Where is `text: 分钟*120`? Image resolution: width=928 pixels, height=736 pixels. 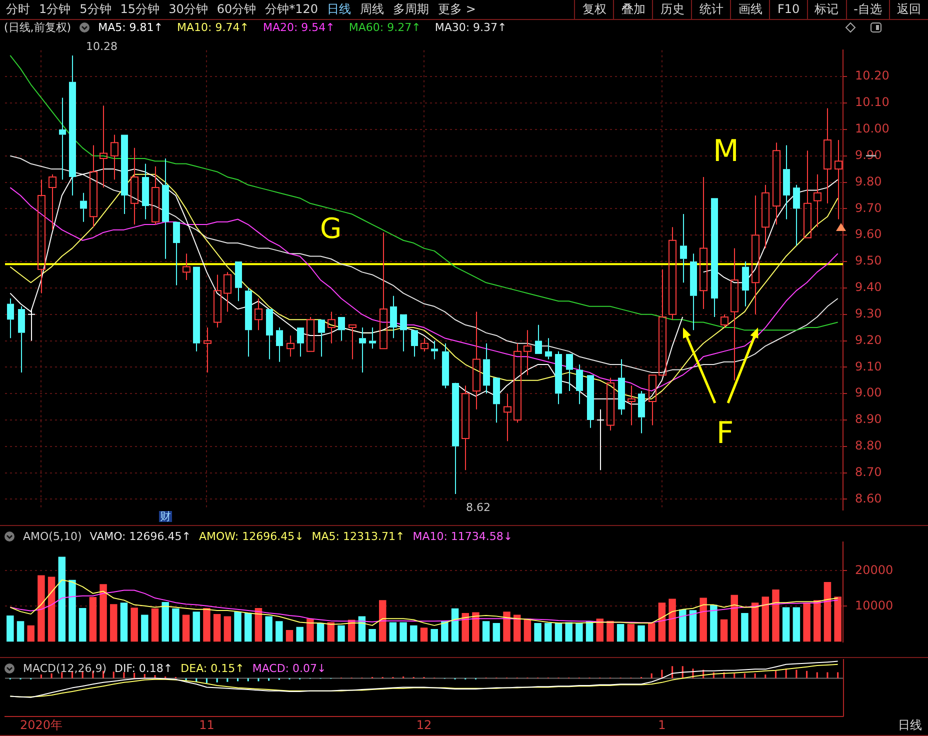 text: 分钟*120 is located at coordinates (291, 9).